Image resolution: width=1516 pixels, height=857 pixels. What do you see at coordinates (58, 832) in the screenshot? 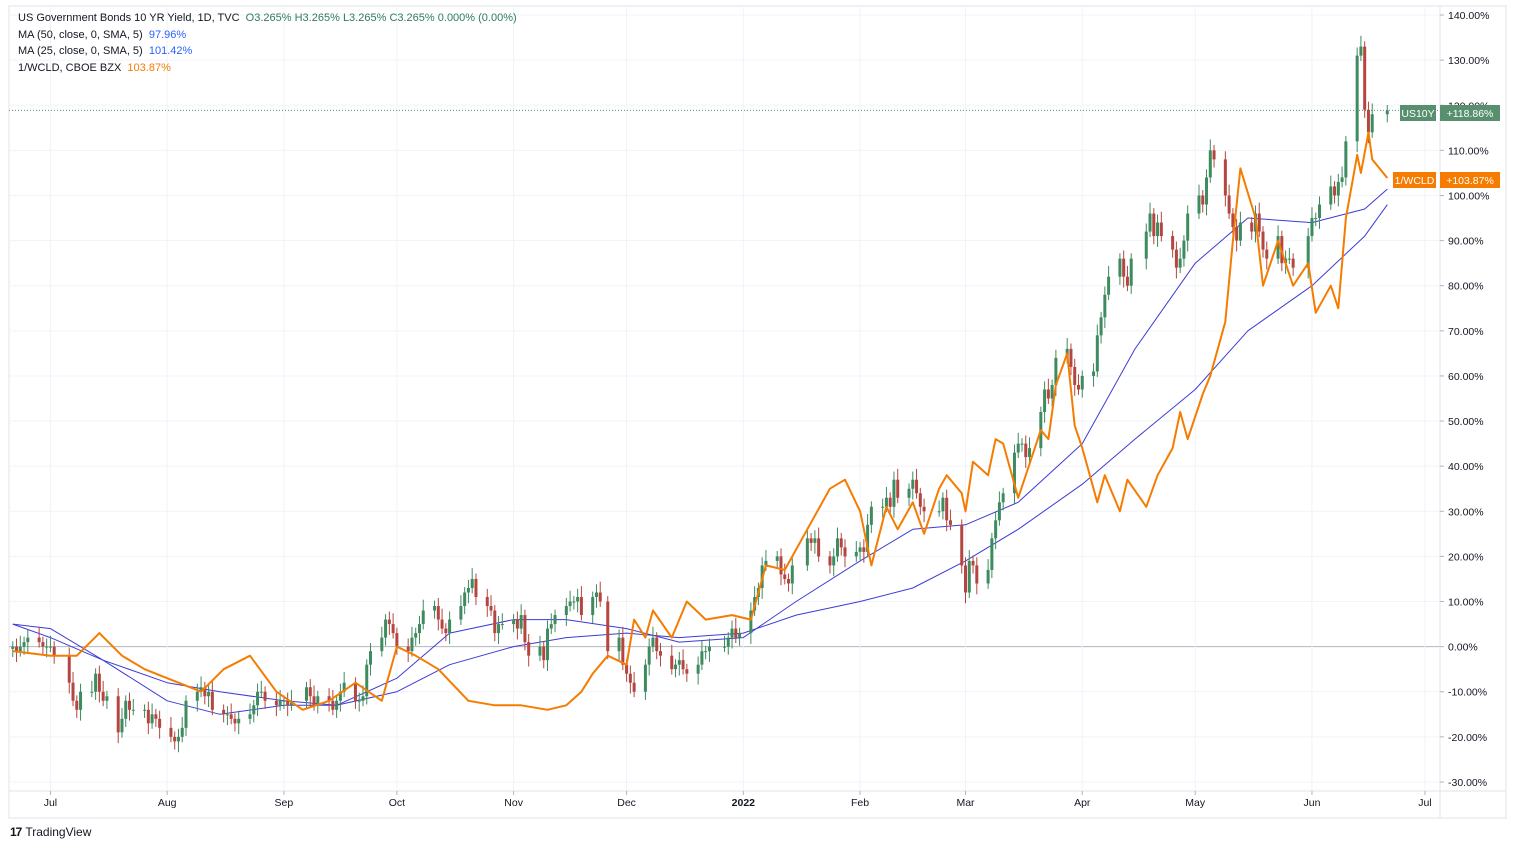
I see `tradingview-brand: TradingView` at bounding box center [58, 832].